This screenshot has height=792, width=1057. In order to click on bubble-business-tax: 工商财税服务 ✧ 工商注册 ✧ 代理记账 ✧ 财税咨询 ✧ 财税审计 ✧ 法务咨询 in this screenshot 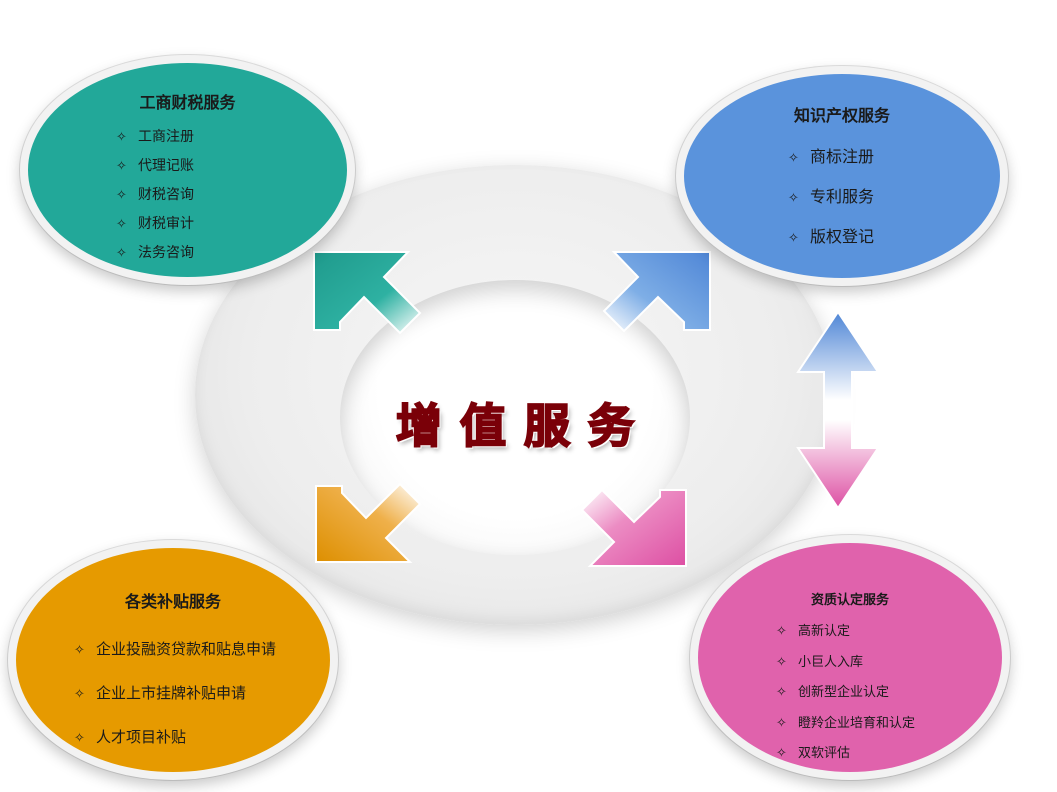, I will do `click(187, 170)`.